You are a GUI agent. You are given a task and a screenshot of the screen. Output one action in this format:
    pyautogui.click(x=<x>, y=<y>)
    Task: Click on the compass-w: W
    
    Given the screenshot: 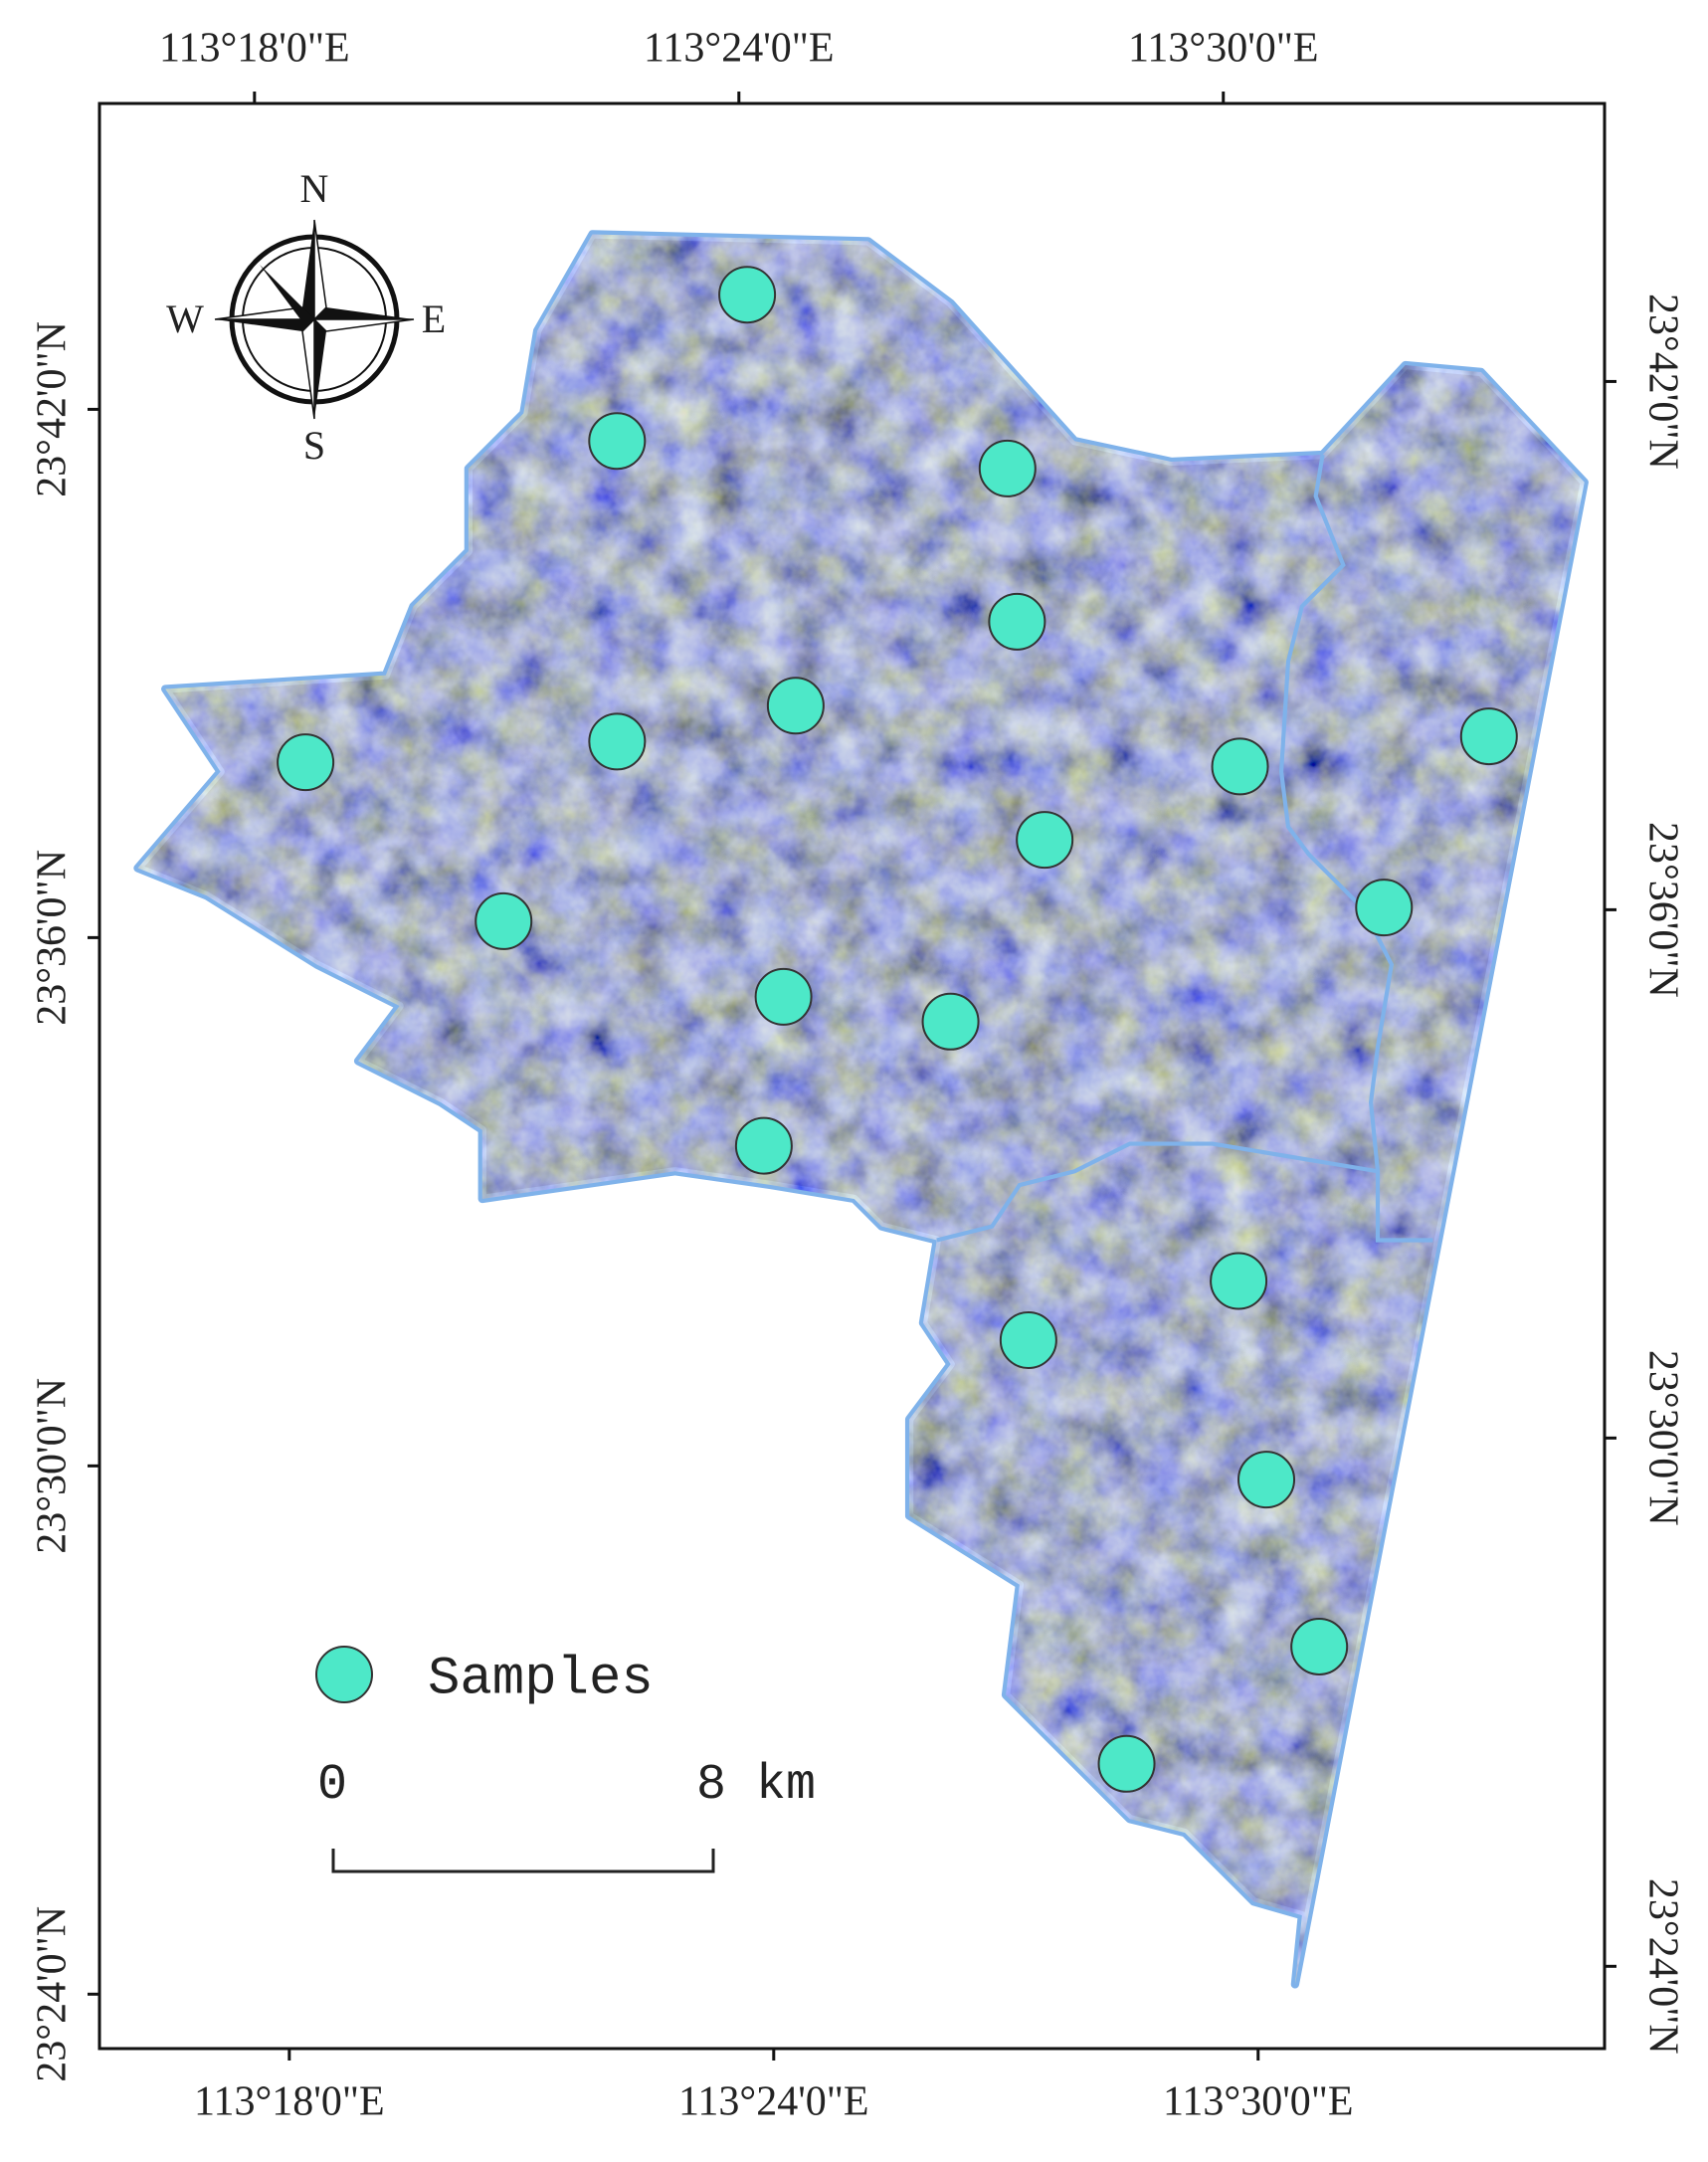 What is the action you would take?
    pyautogui.click(x=185, y=318)
    